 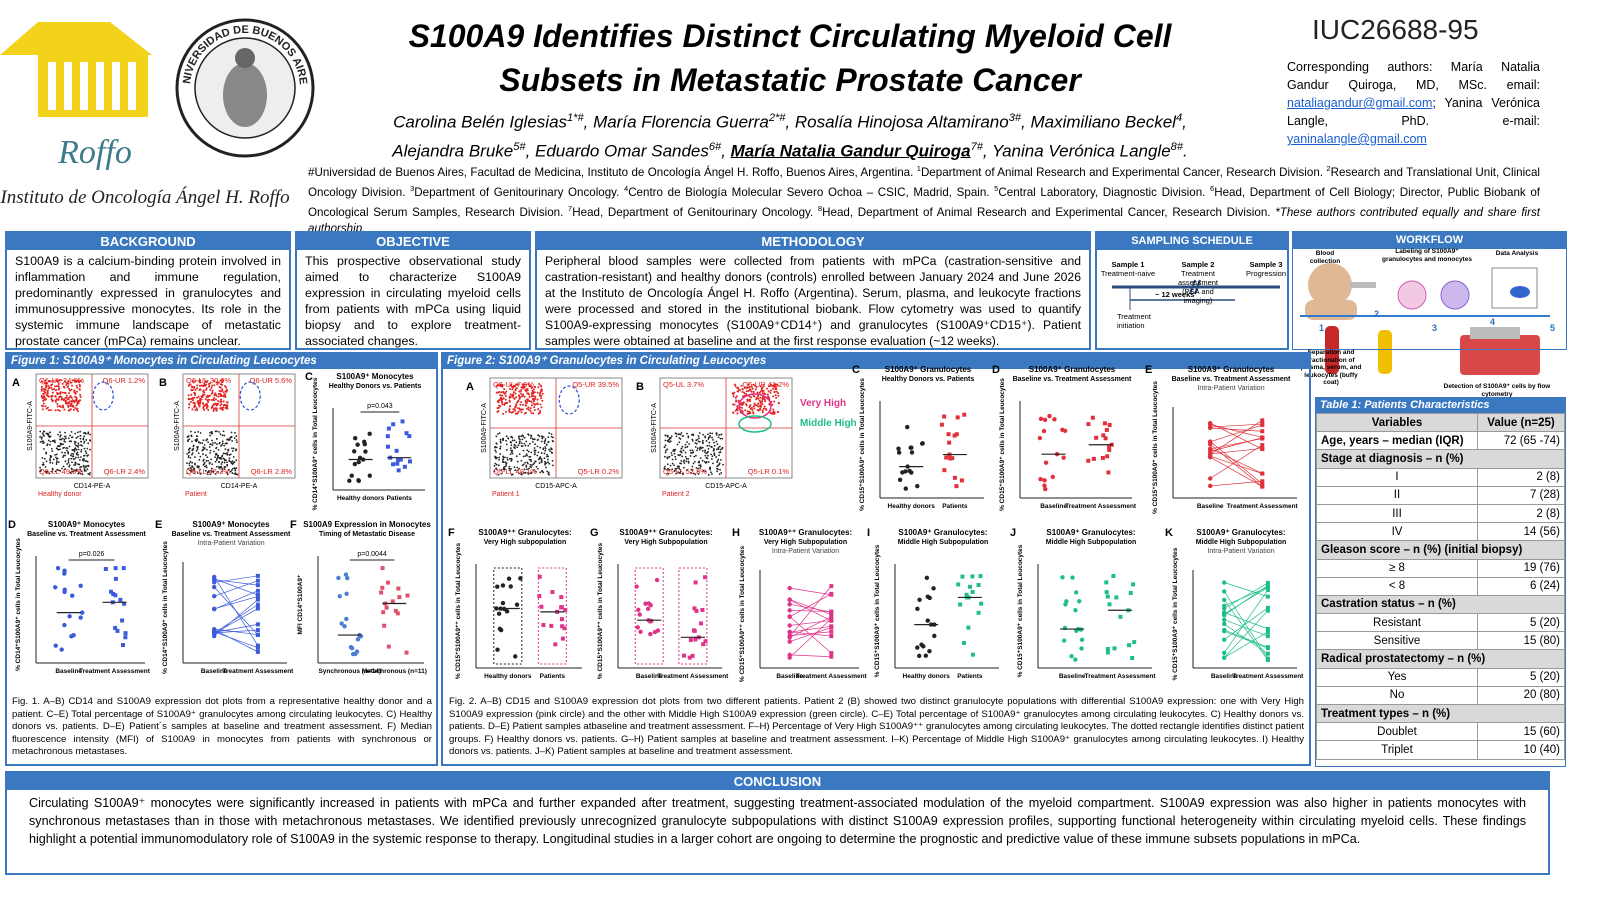 I want to click on sample-desc: Treatment assessment (PSA and imaging), so click(x=1198, y=287).